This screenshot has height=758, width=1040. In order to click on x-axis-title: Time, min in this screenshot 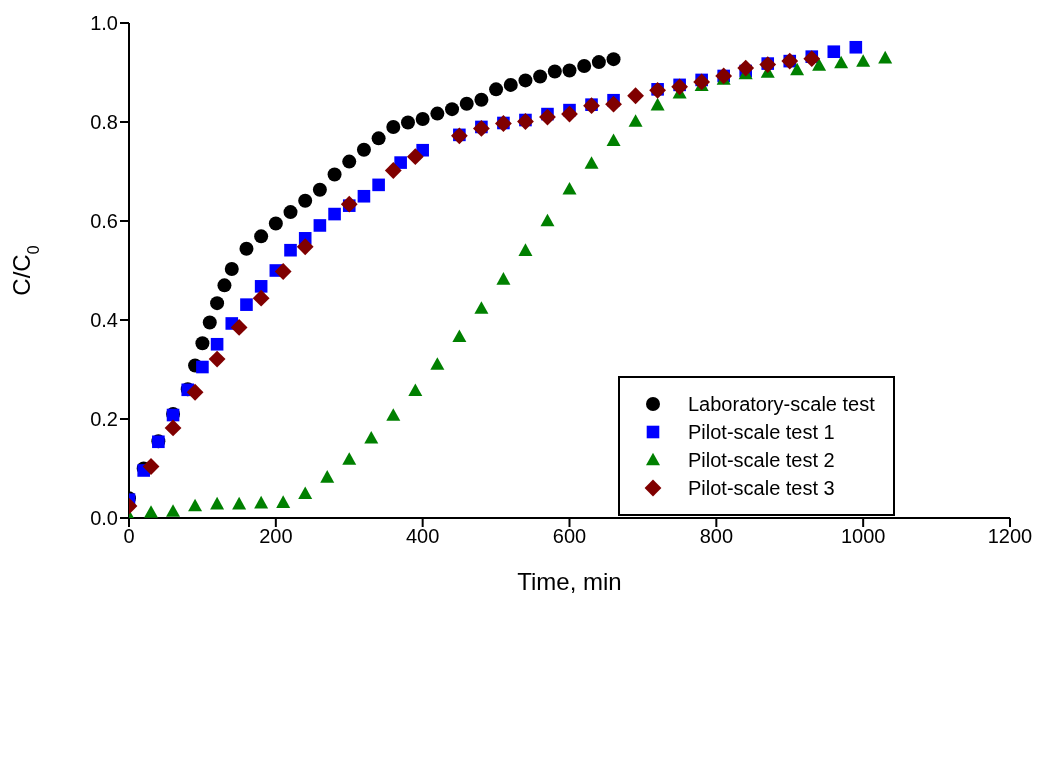, I will do `click(569, 581)`.